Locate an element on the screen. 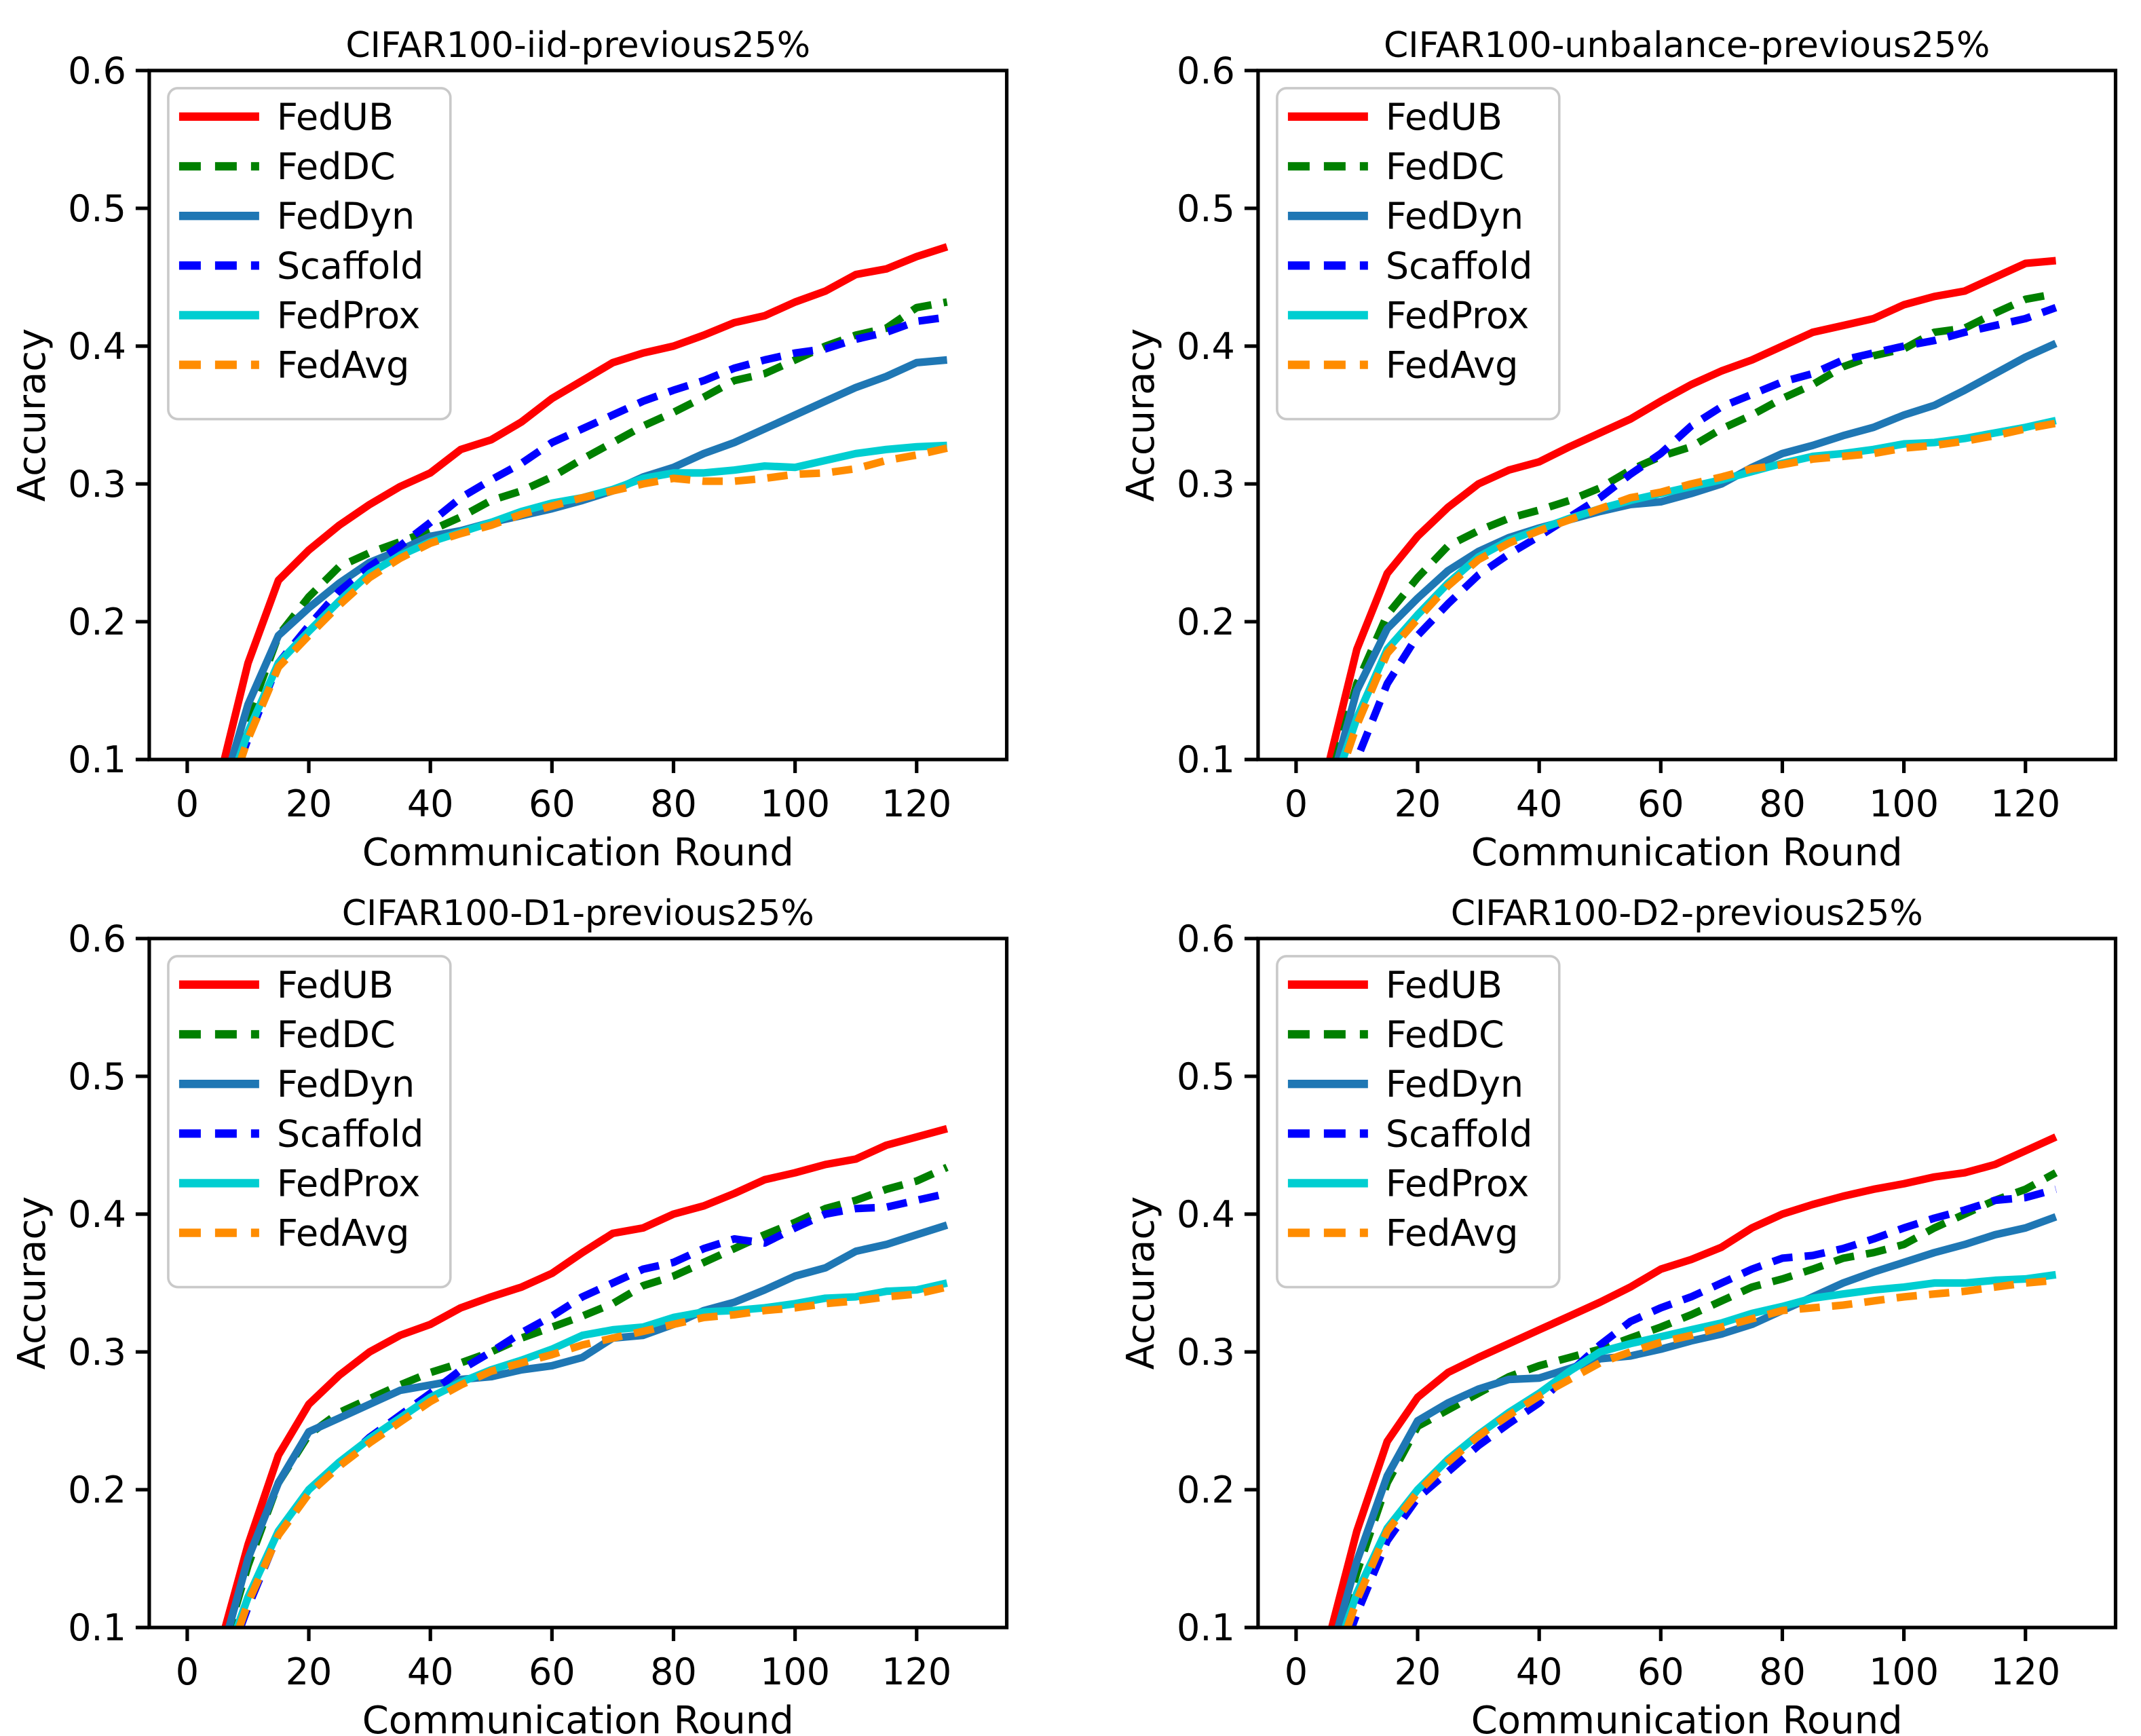  legend-item-feddyn: FedDyn is located at coordinates (296, 216).